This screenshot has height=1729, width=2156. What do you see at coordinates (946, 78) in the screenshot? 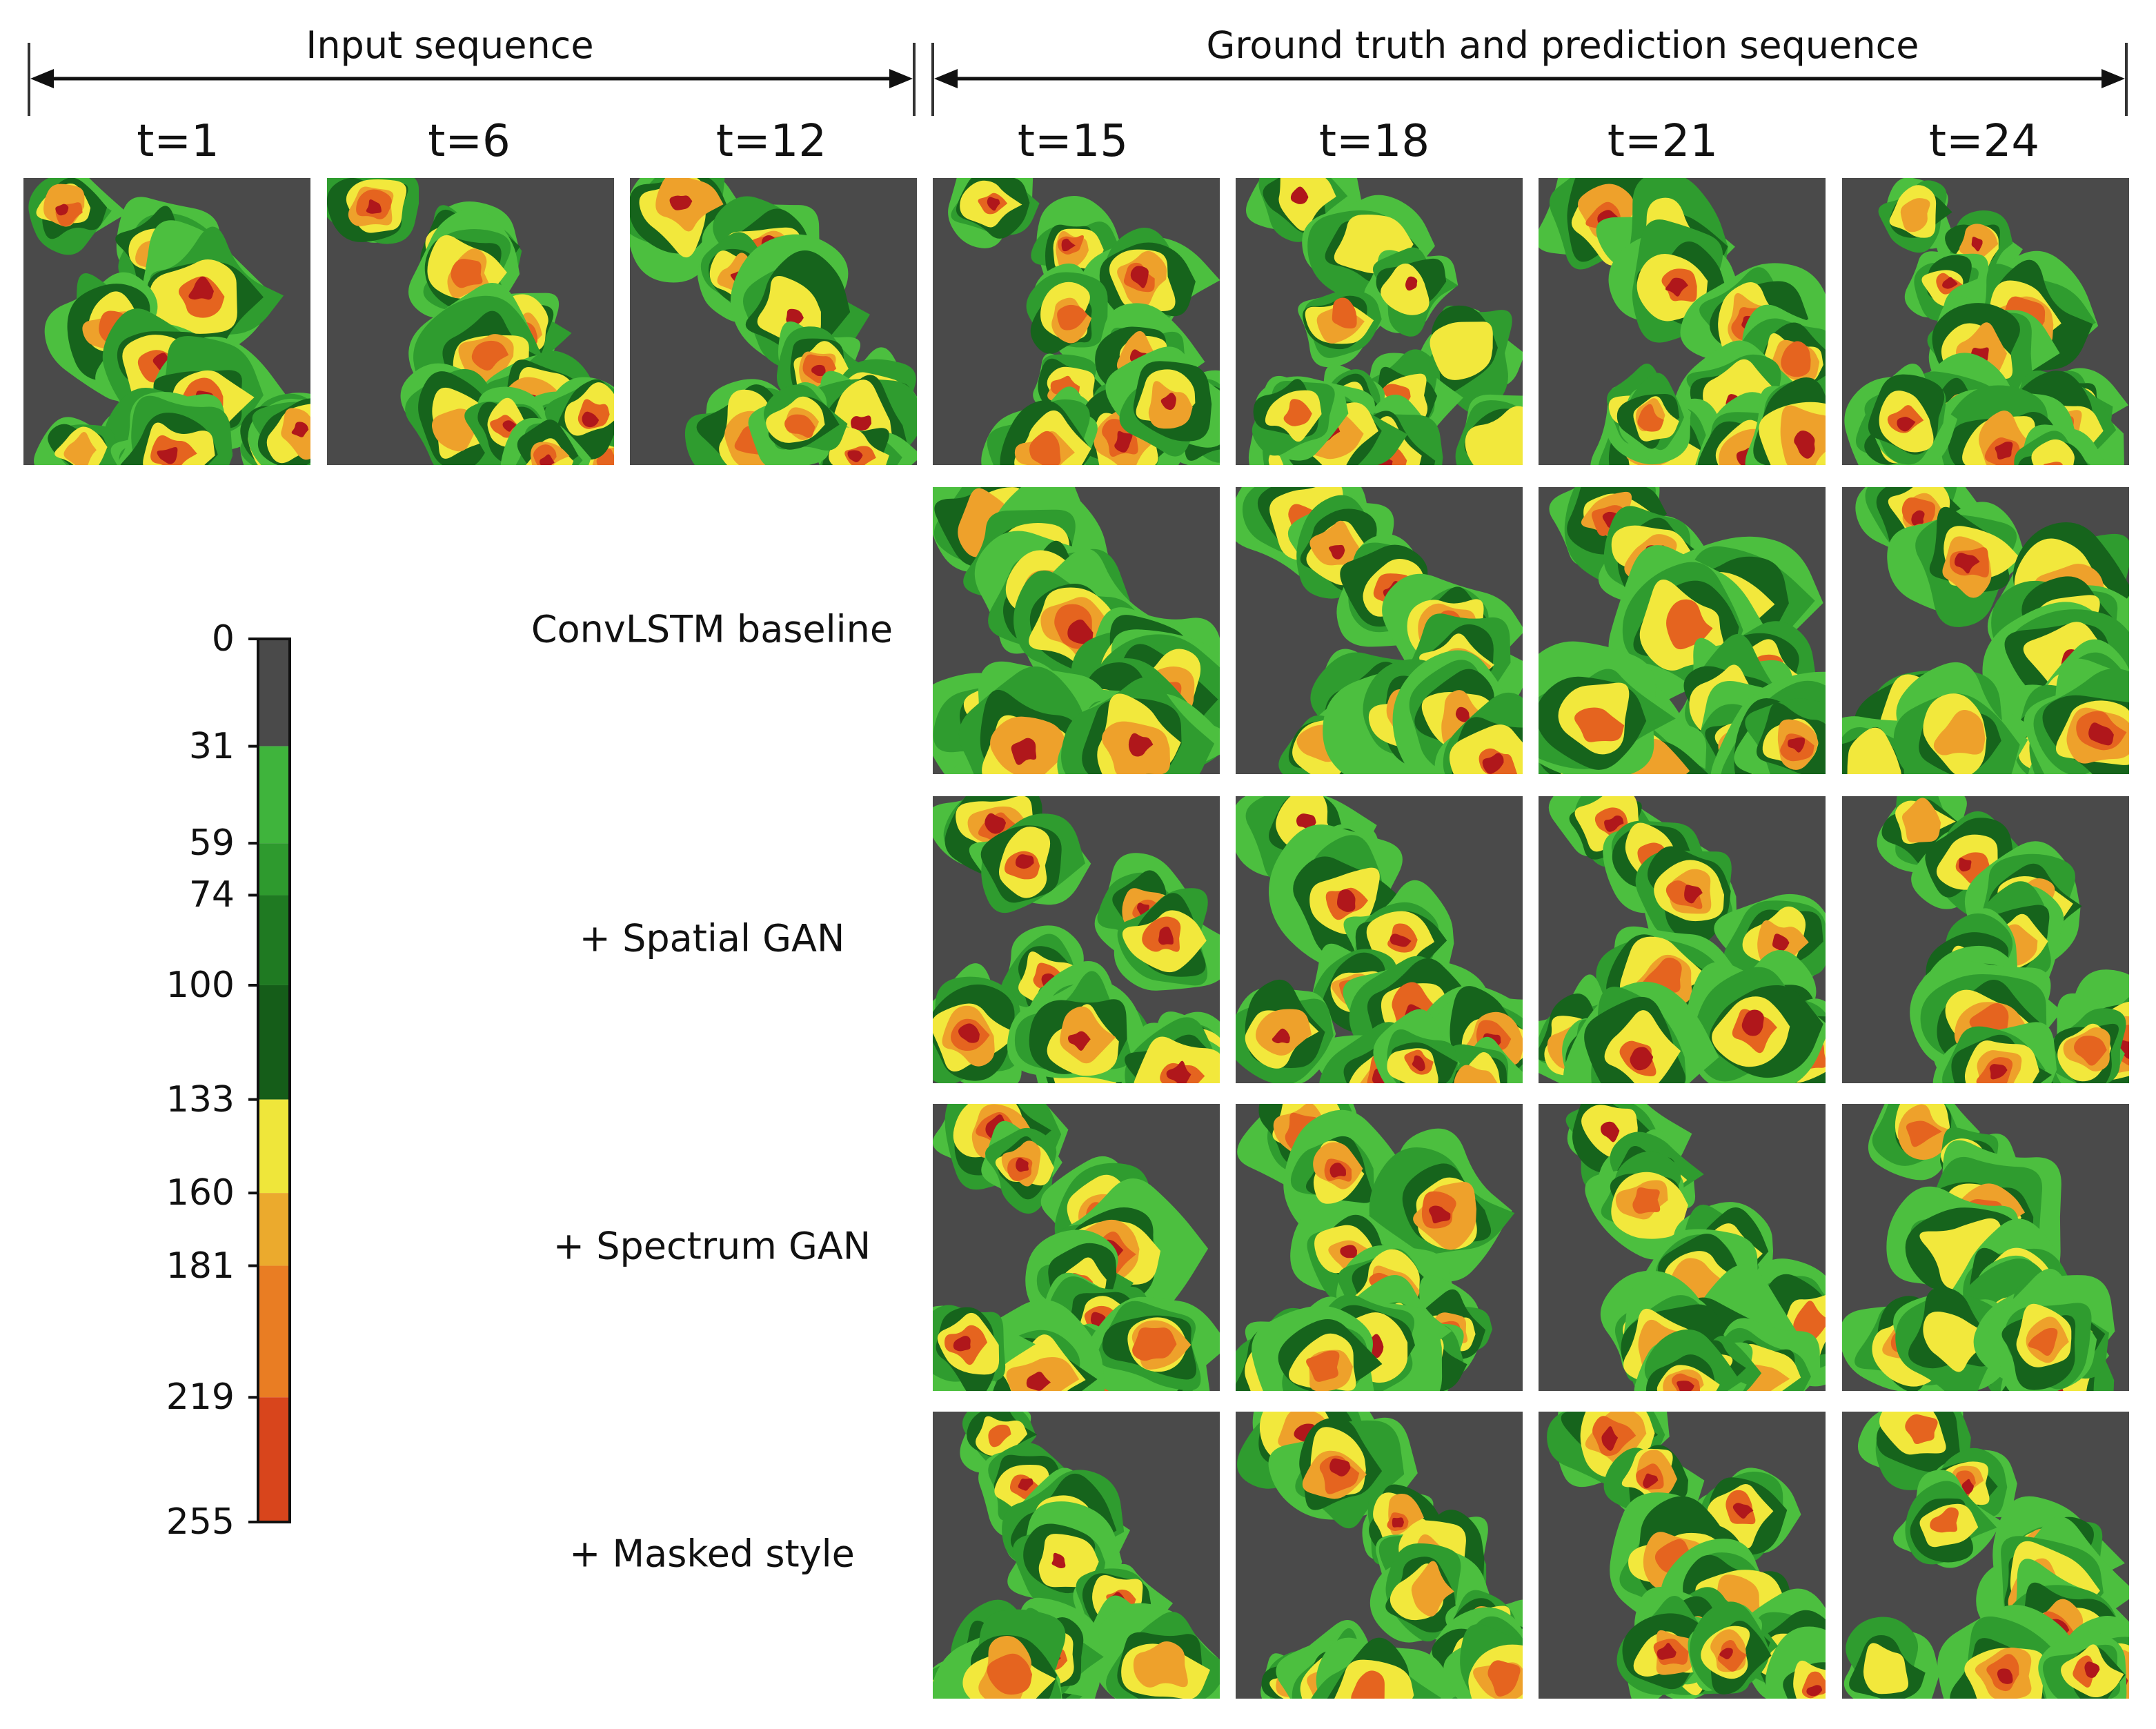
I see `gt-arrowhead-left` at bounding box center [946, 78].